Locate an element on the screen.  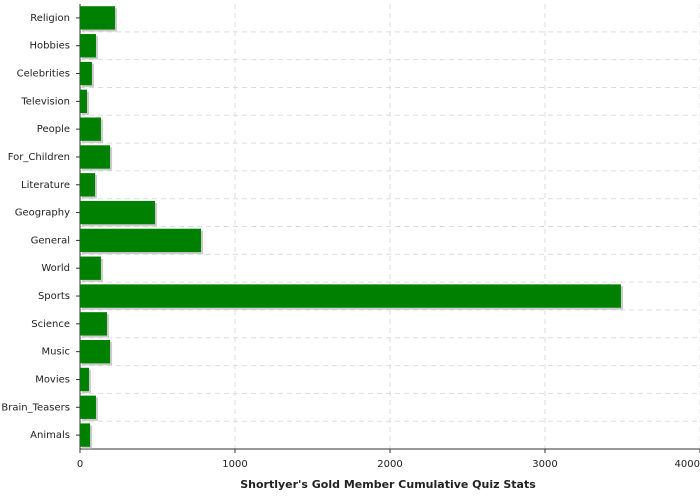
y-tick-label: Movies is located at coordinates (52, 379).